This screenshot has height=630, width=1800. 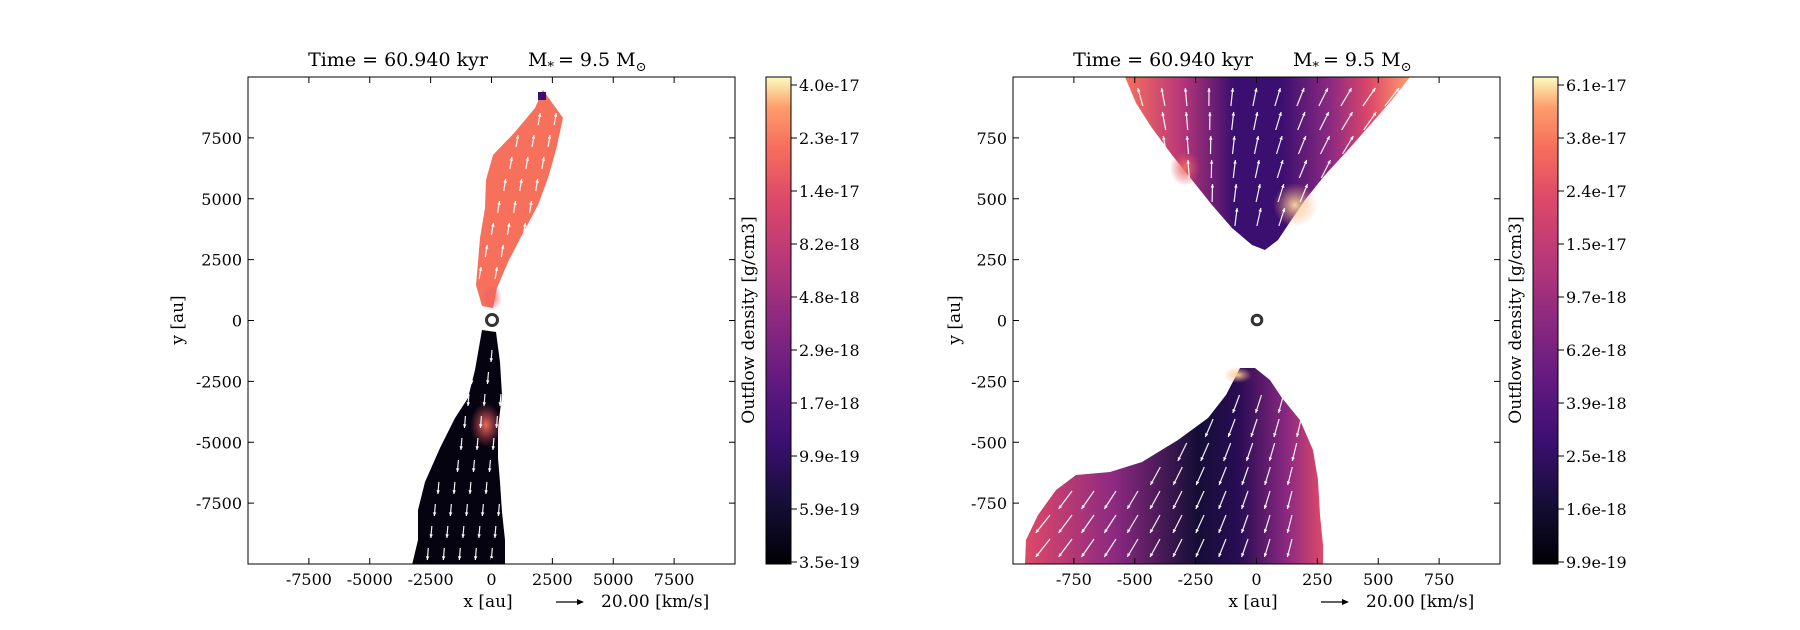 What do you see at coordinates (829, 297) in the screenshot?
I see `colorbar-tick-label: 4.8e-18` at bounding box center [829, 297].